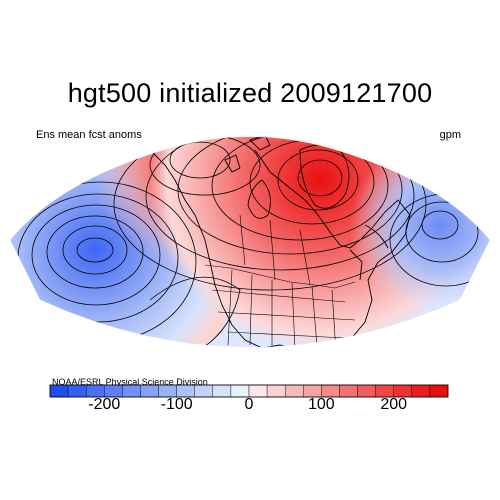  Describe the element at coordinates (104, 404) in the screenshot. I see `colorbar-tick-label: -200` at that location.